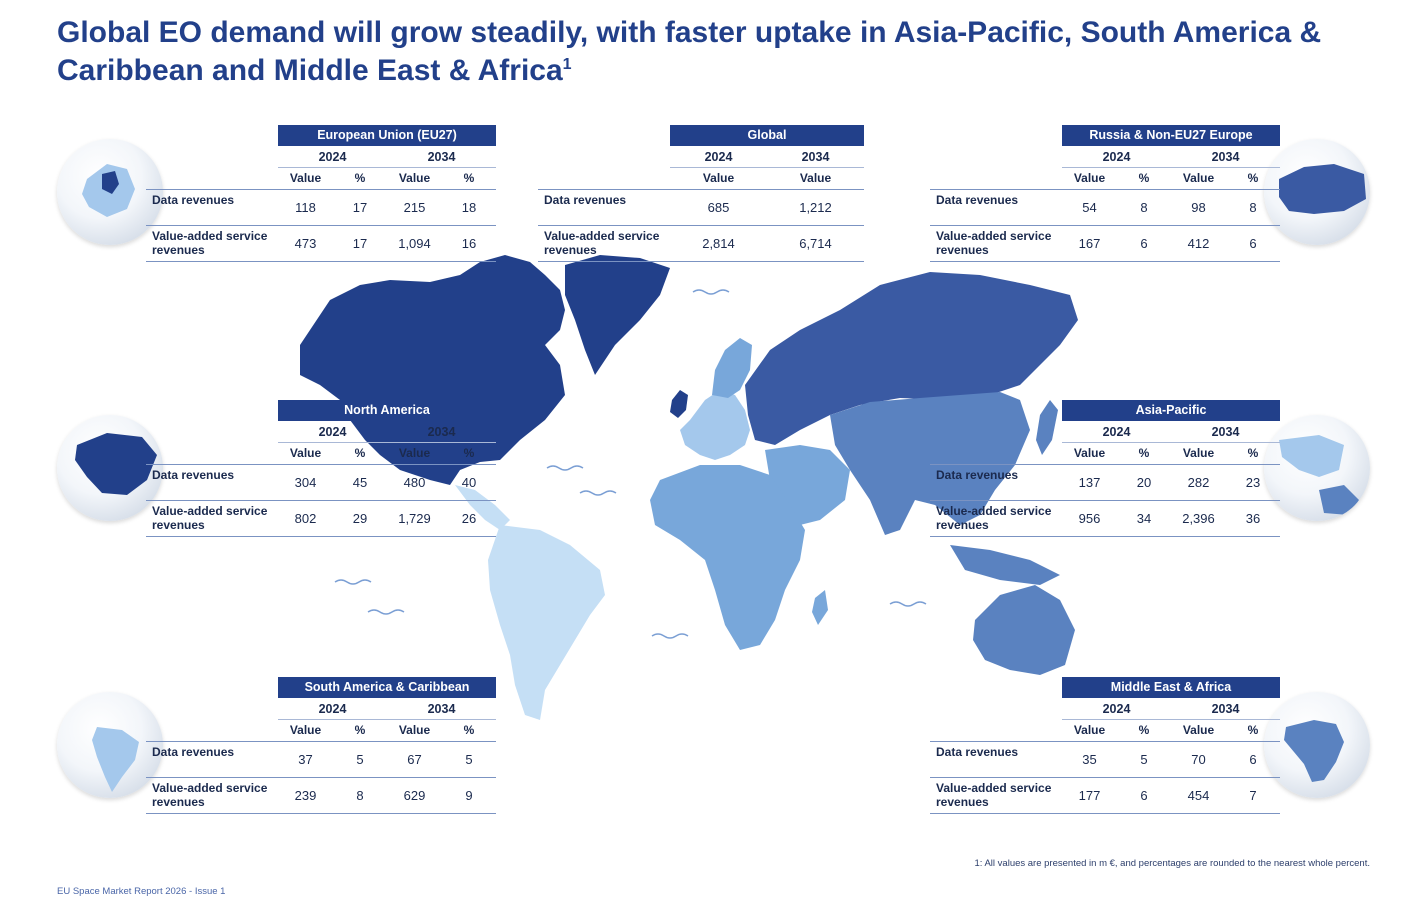 The height and width of the screenshot is (900, 1412). I want to click on map-australia, so click(1024, 630).